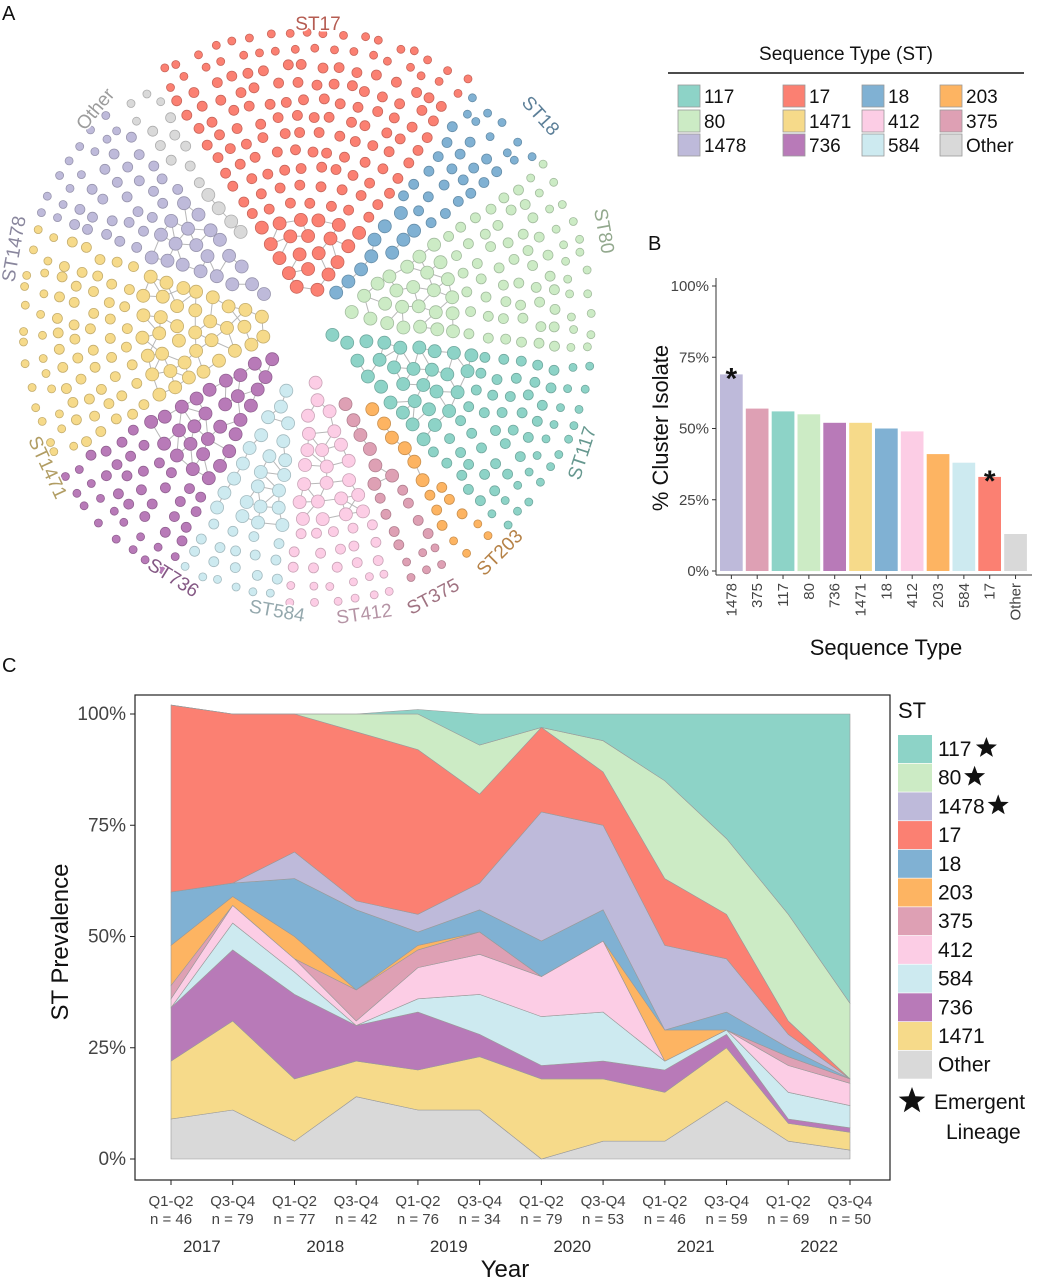 The image size is (1037, 1280). What do you see at coordinates (955, 893) in the screenshot?
I see `area-legend-label-203: 203` at bounding box center [955, 893].